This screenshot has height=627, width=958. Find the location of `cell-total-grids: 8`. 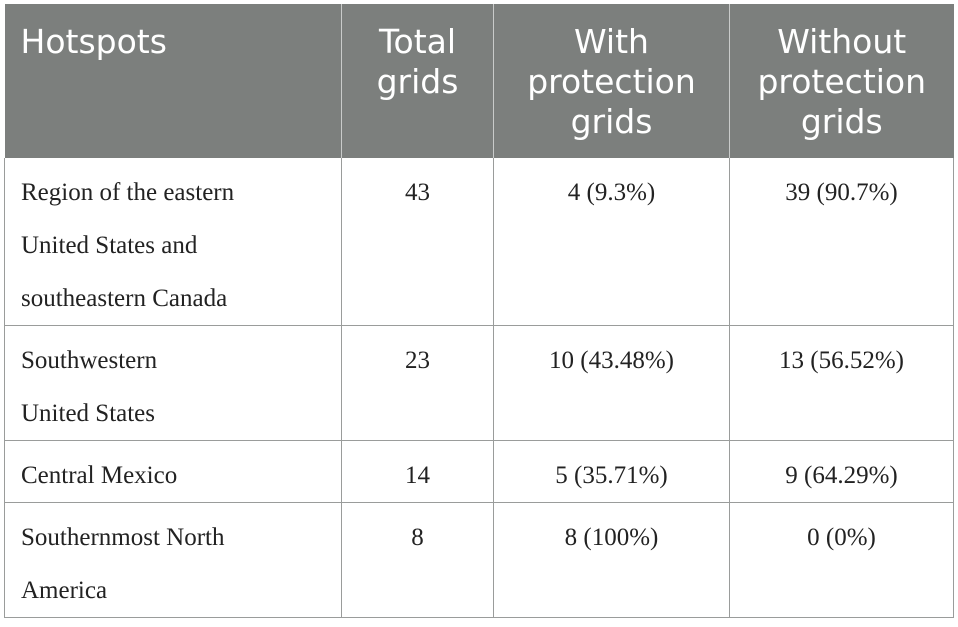

cell-total-grids: 8 is located at coordinates (417, 560).